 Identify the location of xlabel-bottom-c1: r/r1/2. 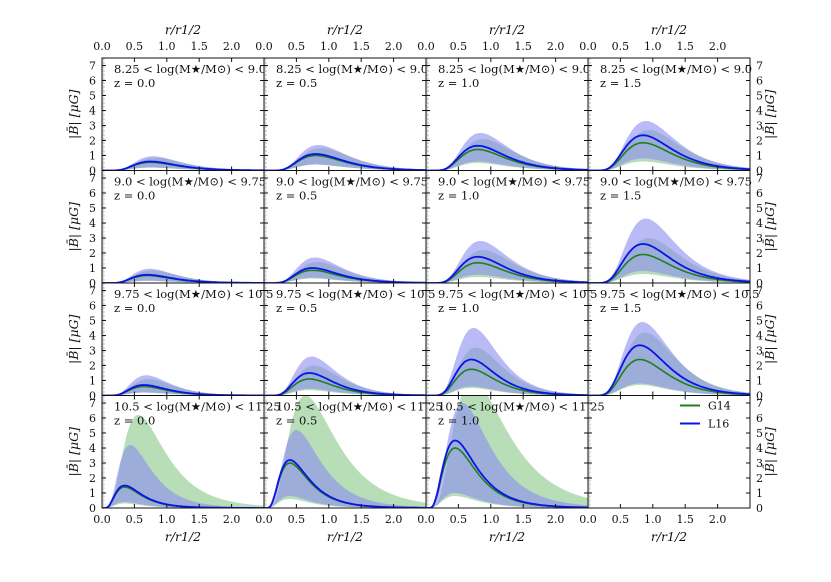
(345, 536).